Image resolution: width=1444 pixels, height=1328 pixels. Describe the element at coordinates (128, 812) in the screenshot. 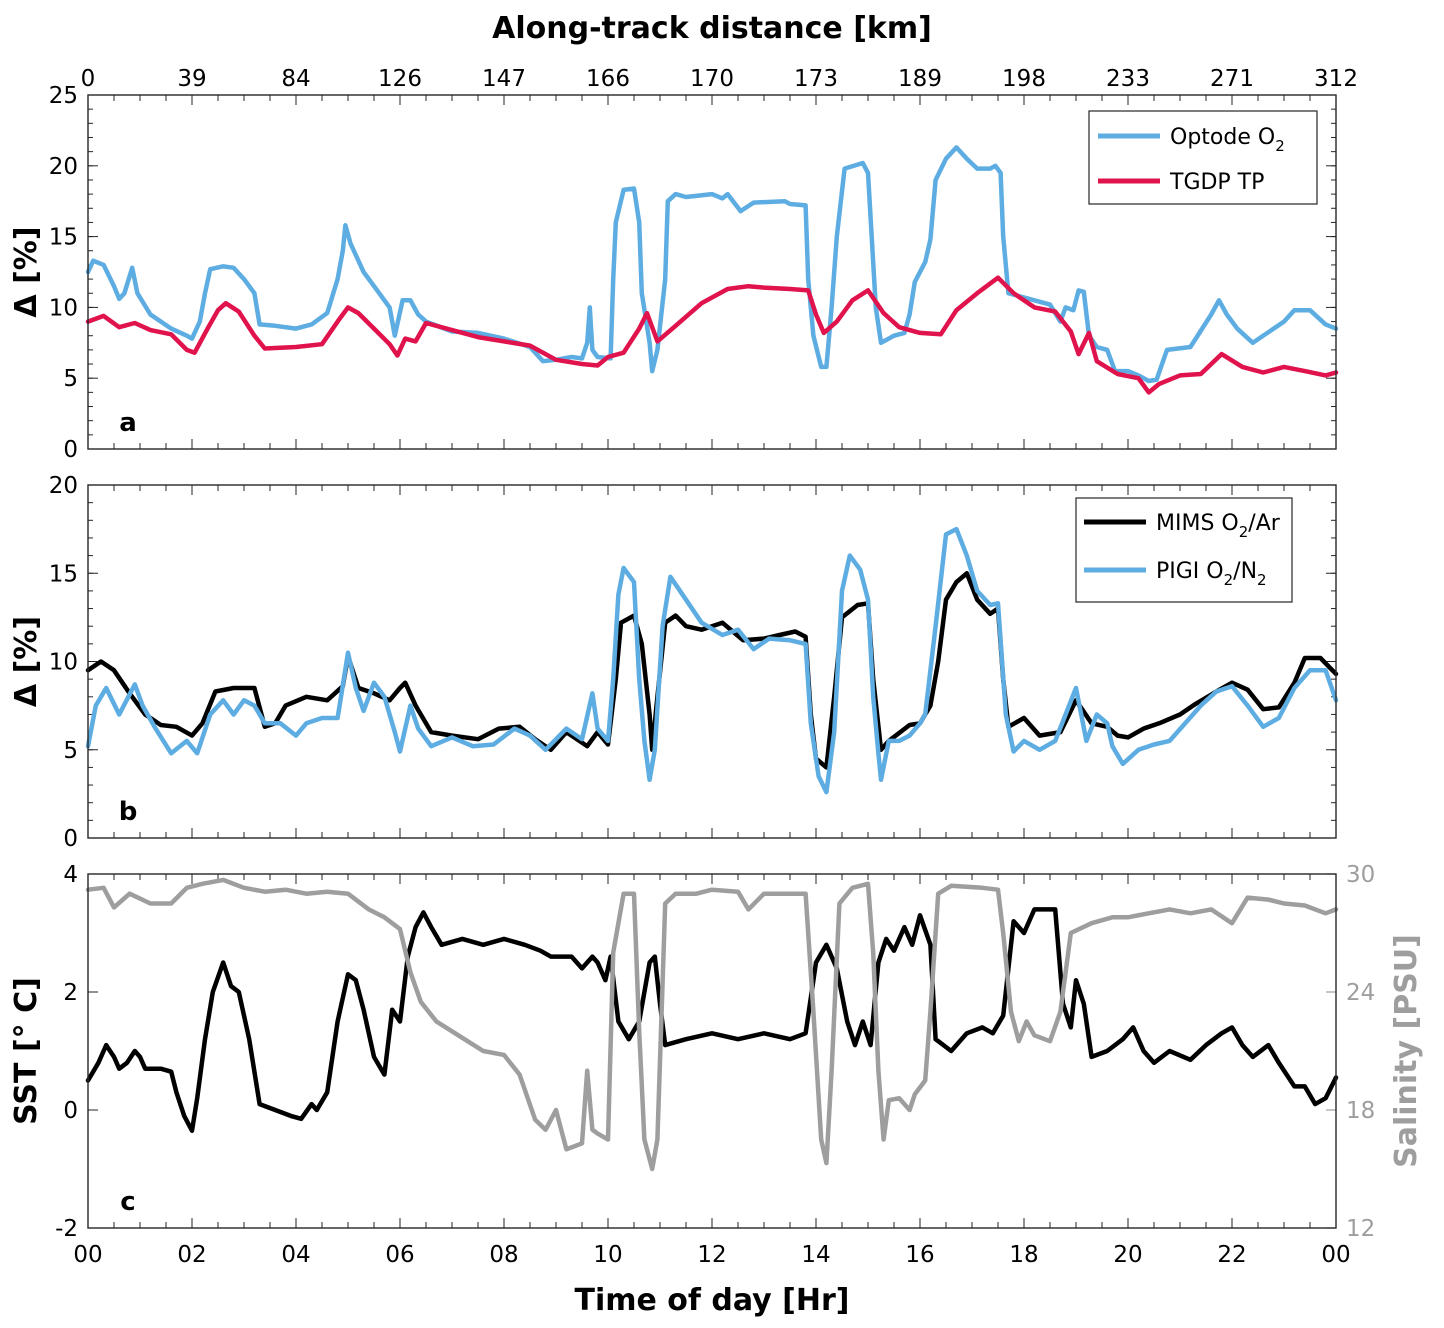

I see `panel-label: b` at that location.